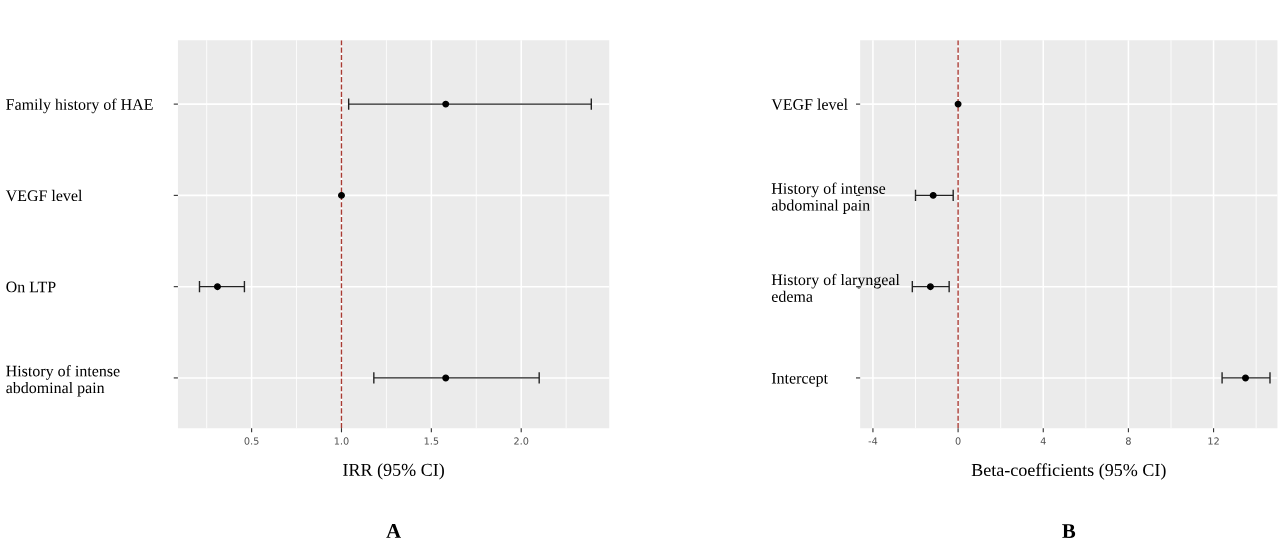  I want to click on x-tick-label: 1.0, so click(341, 441).